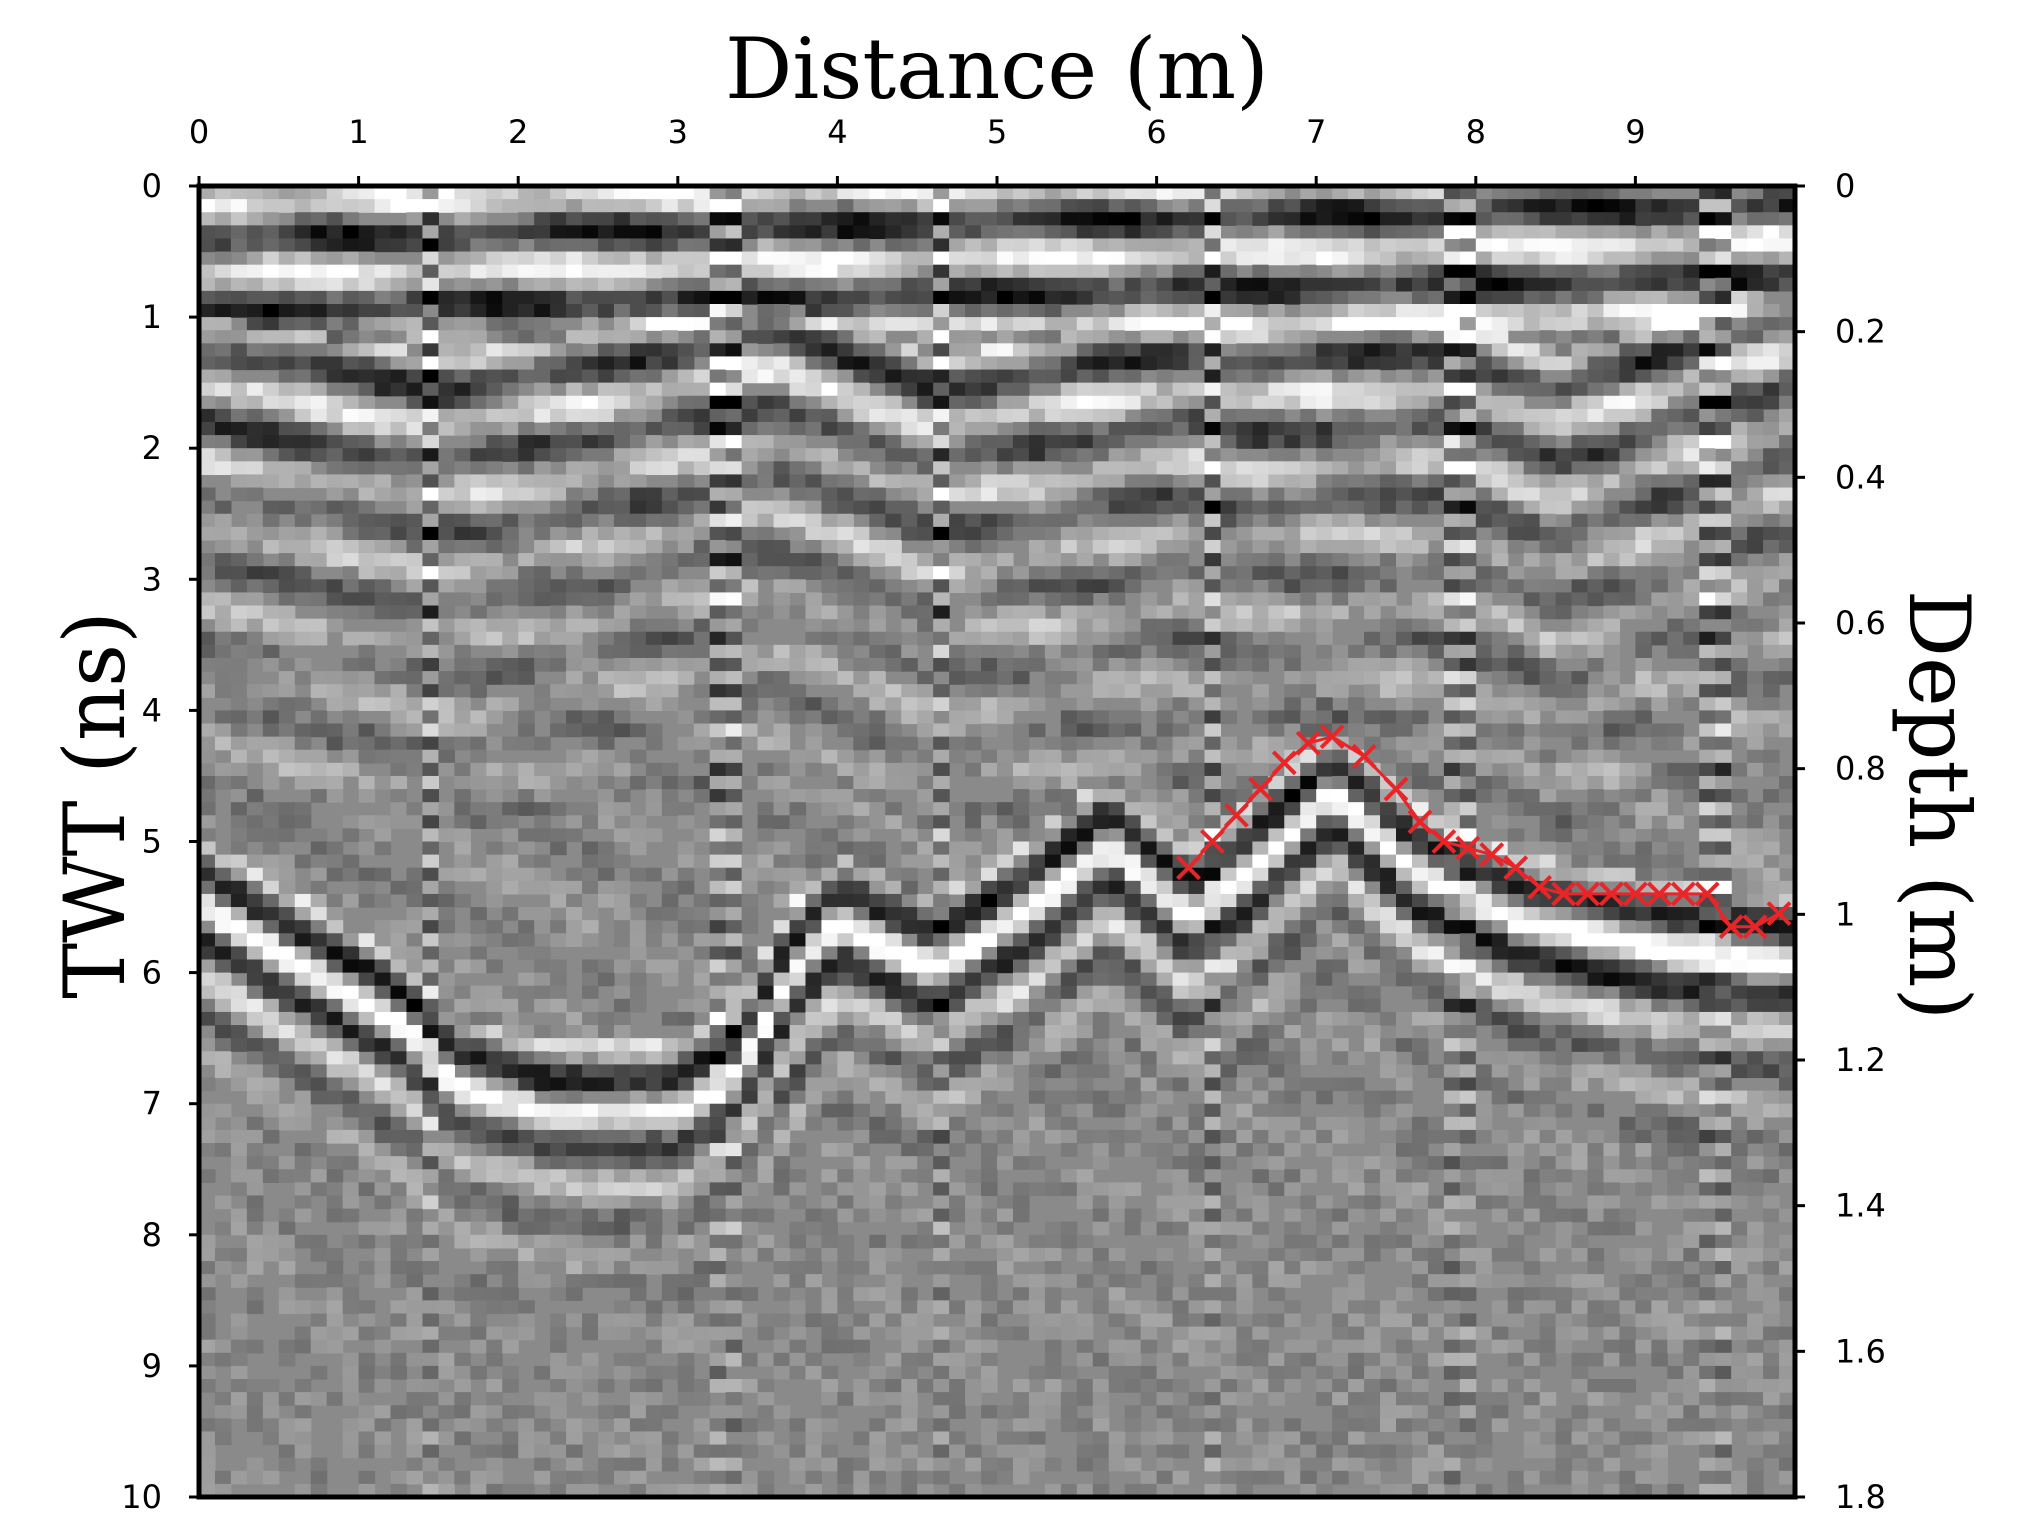  I want to click on x-tick-label: 0, so click(199, 132).